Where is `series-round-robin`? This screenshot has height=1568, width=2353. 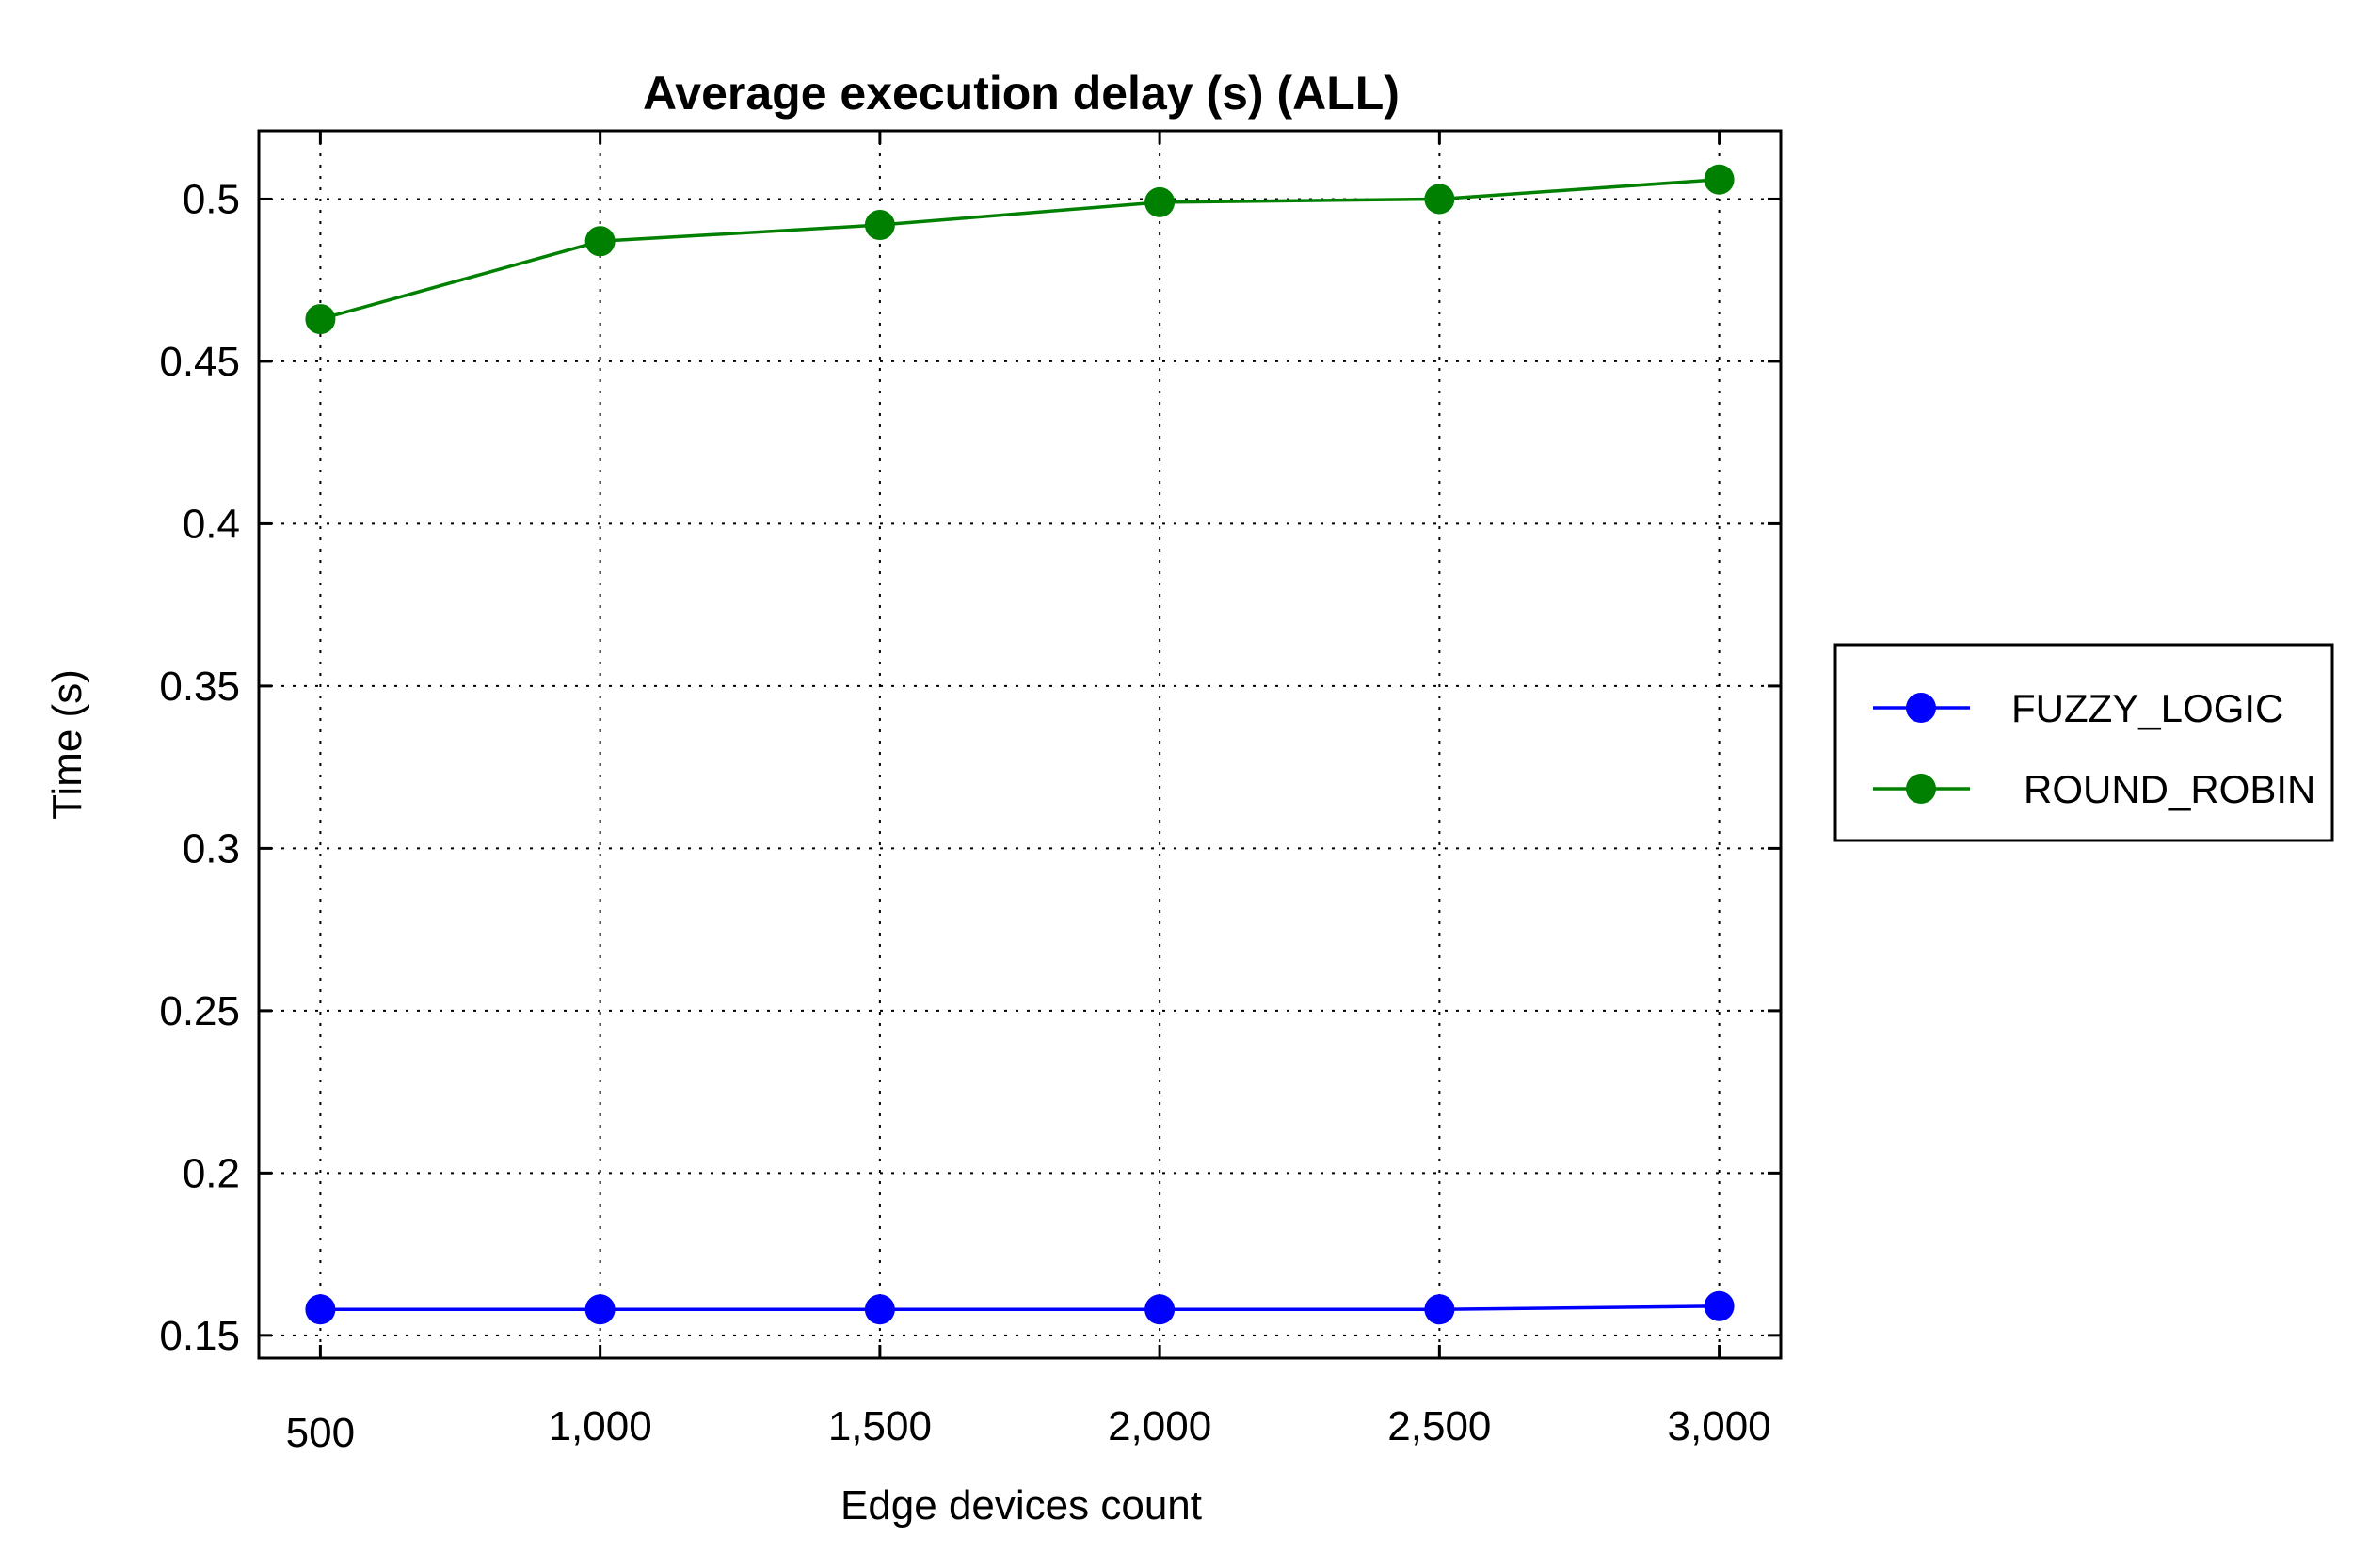 series-round-robin is located at coordinates (1020, 249).